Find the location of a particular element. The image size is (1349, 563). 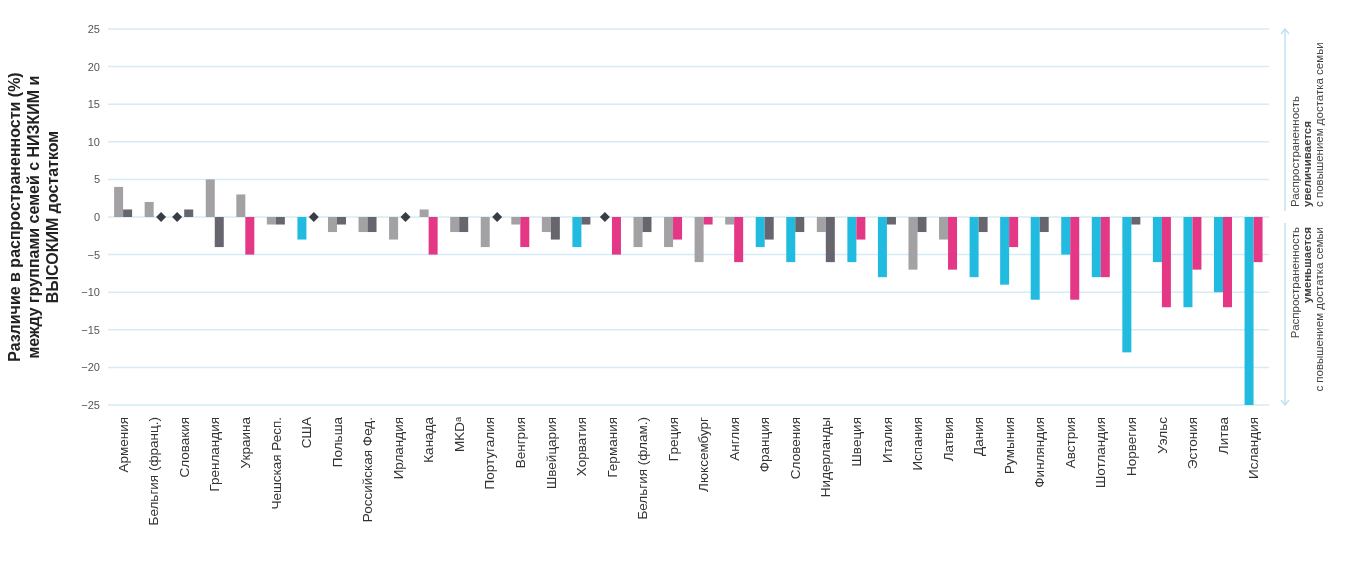

y-tick-label: −25 is located at coordinates (90, 404).